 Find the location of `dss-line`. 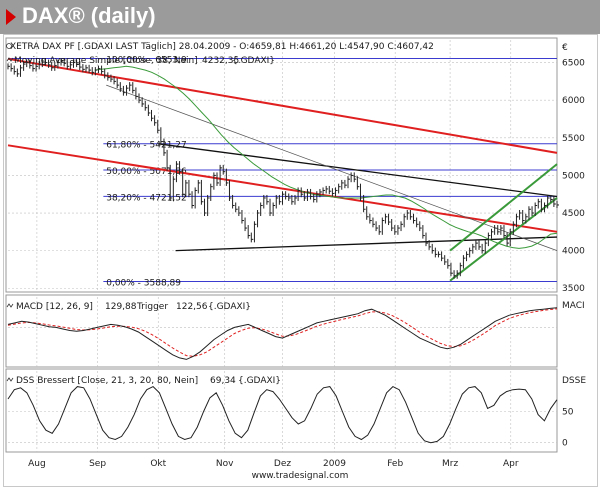

dss-line is located at coordinates (282, 414).